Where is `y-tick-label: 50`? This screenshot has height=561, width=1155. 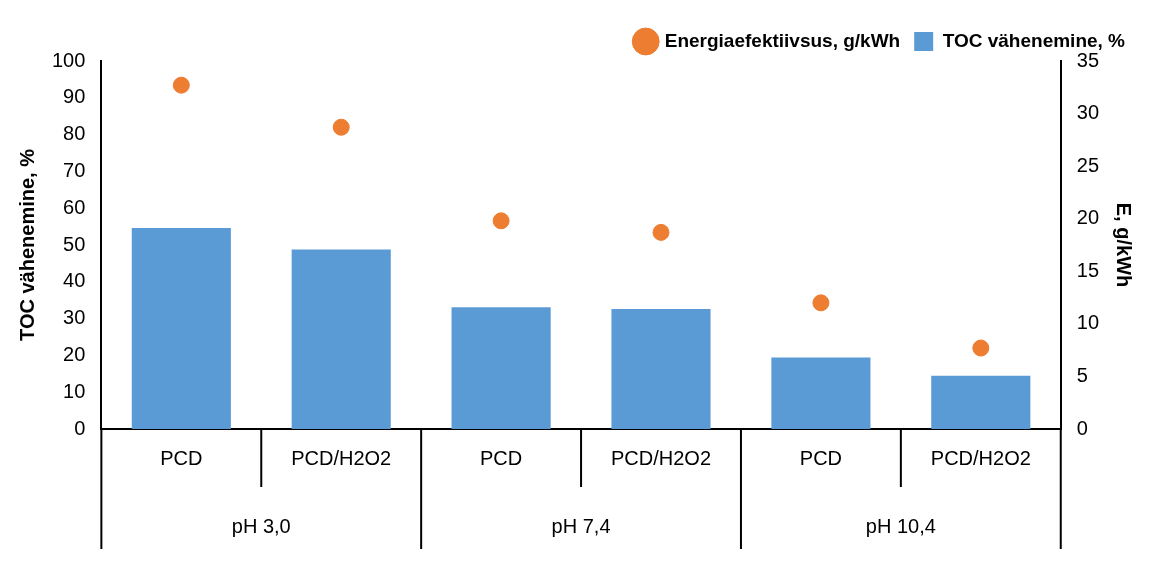 y-tick-label: 50 is located at coordinates (74, 243).